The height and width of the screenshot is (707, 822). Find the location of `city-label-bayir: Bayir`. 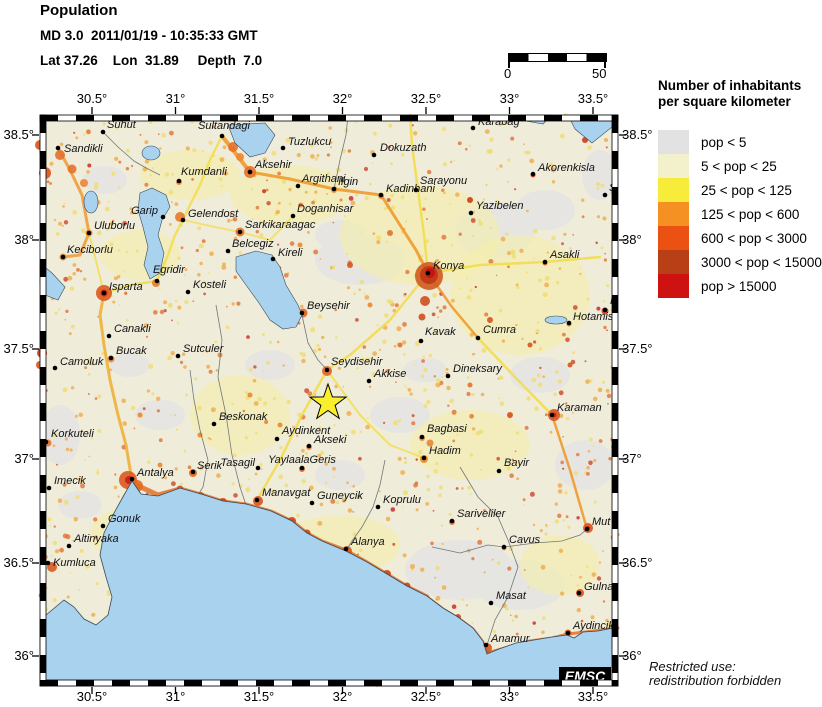

city-label-bayir: Bayir is located at coordinates (517, 463).